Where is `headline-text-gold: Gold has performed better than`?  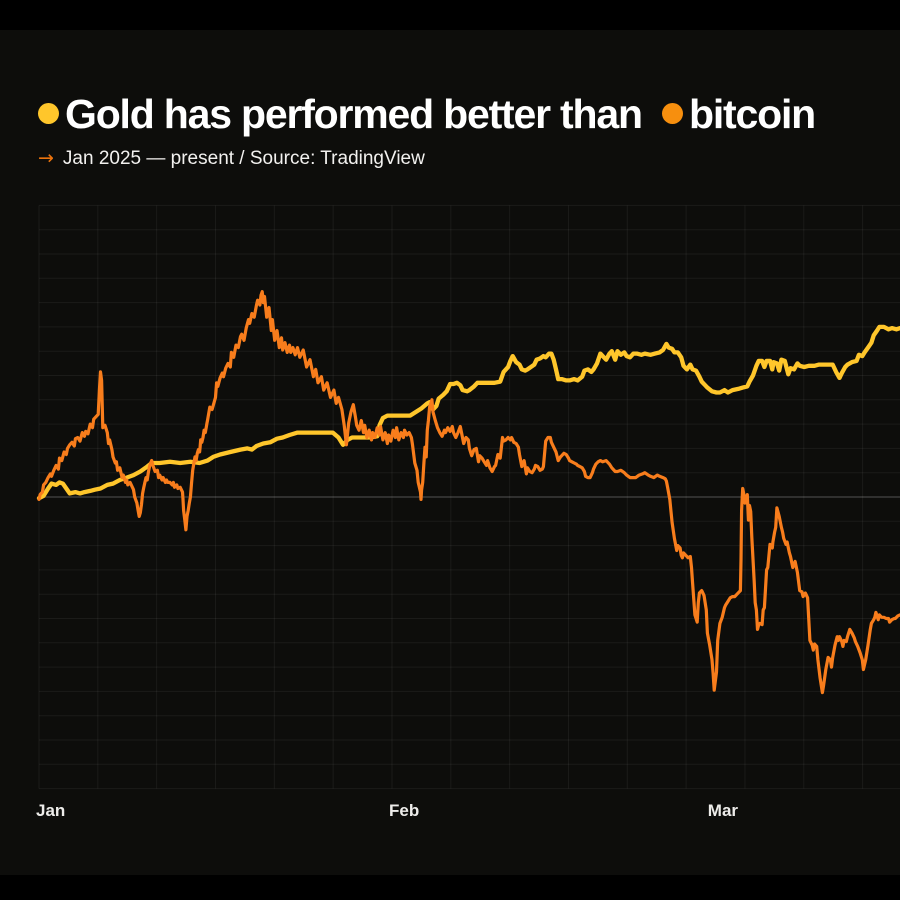
headline-text-gold: Gold has performed better than is located at coordinates (354, 114).